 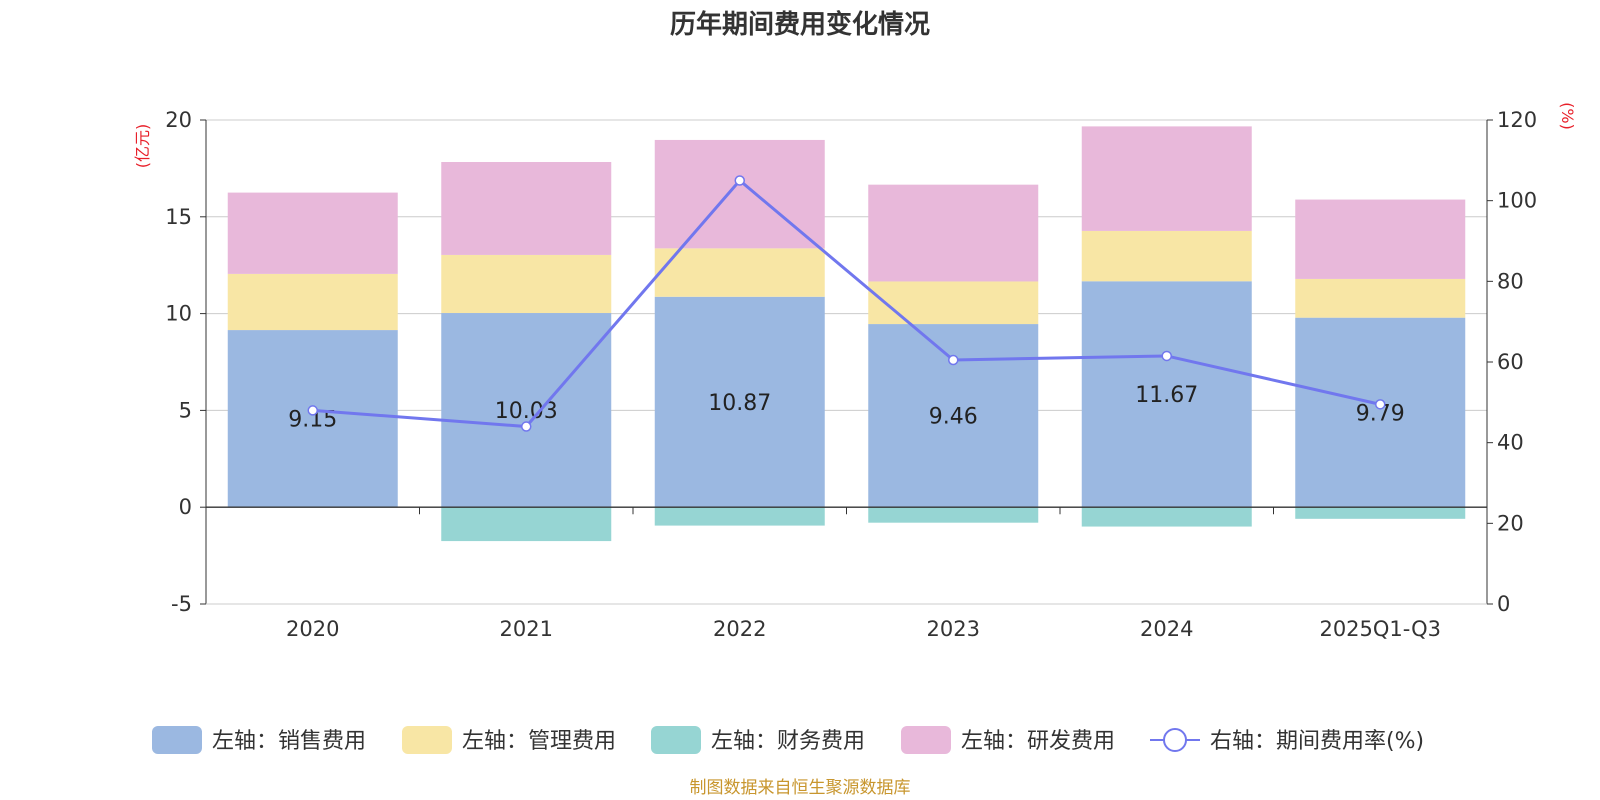 I want to click on x-tick-label: 2025Q1-Q3, so click(x=1380, y=629).